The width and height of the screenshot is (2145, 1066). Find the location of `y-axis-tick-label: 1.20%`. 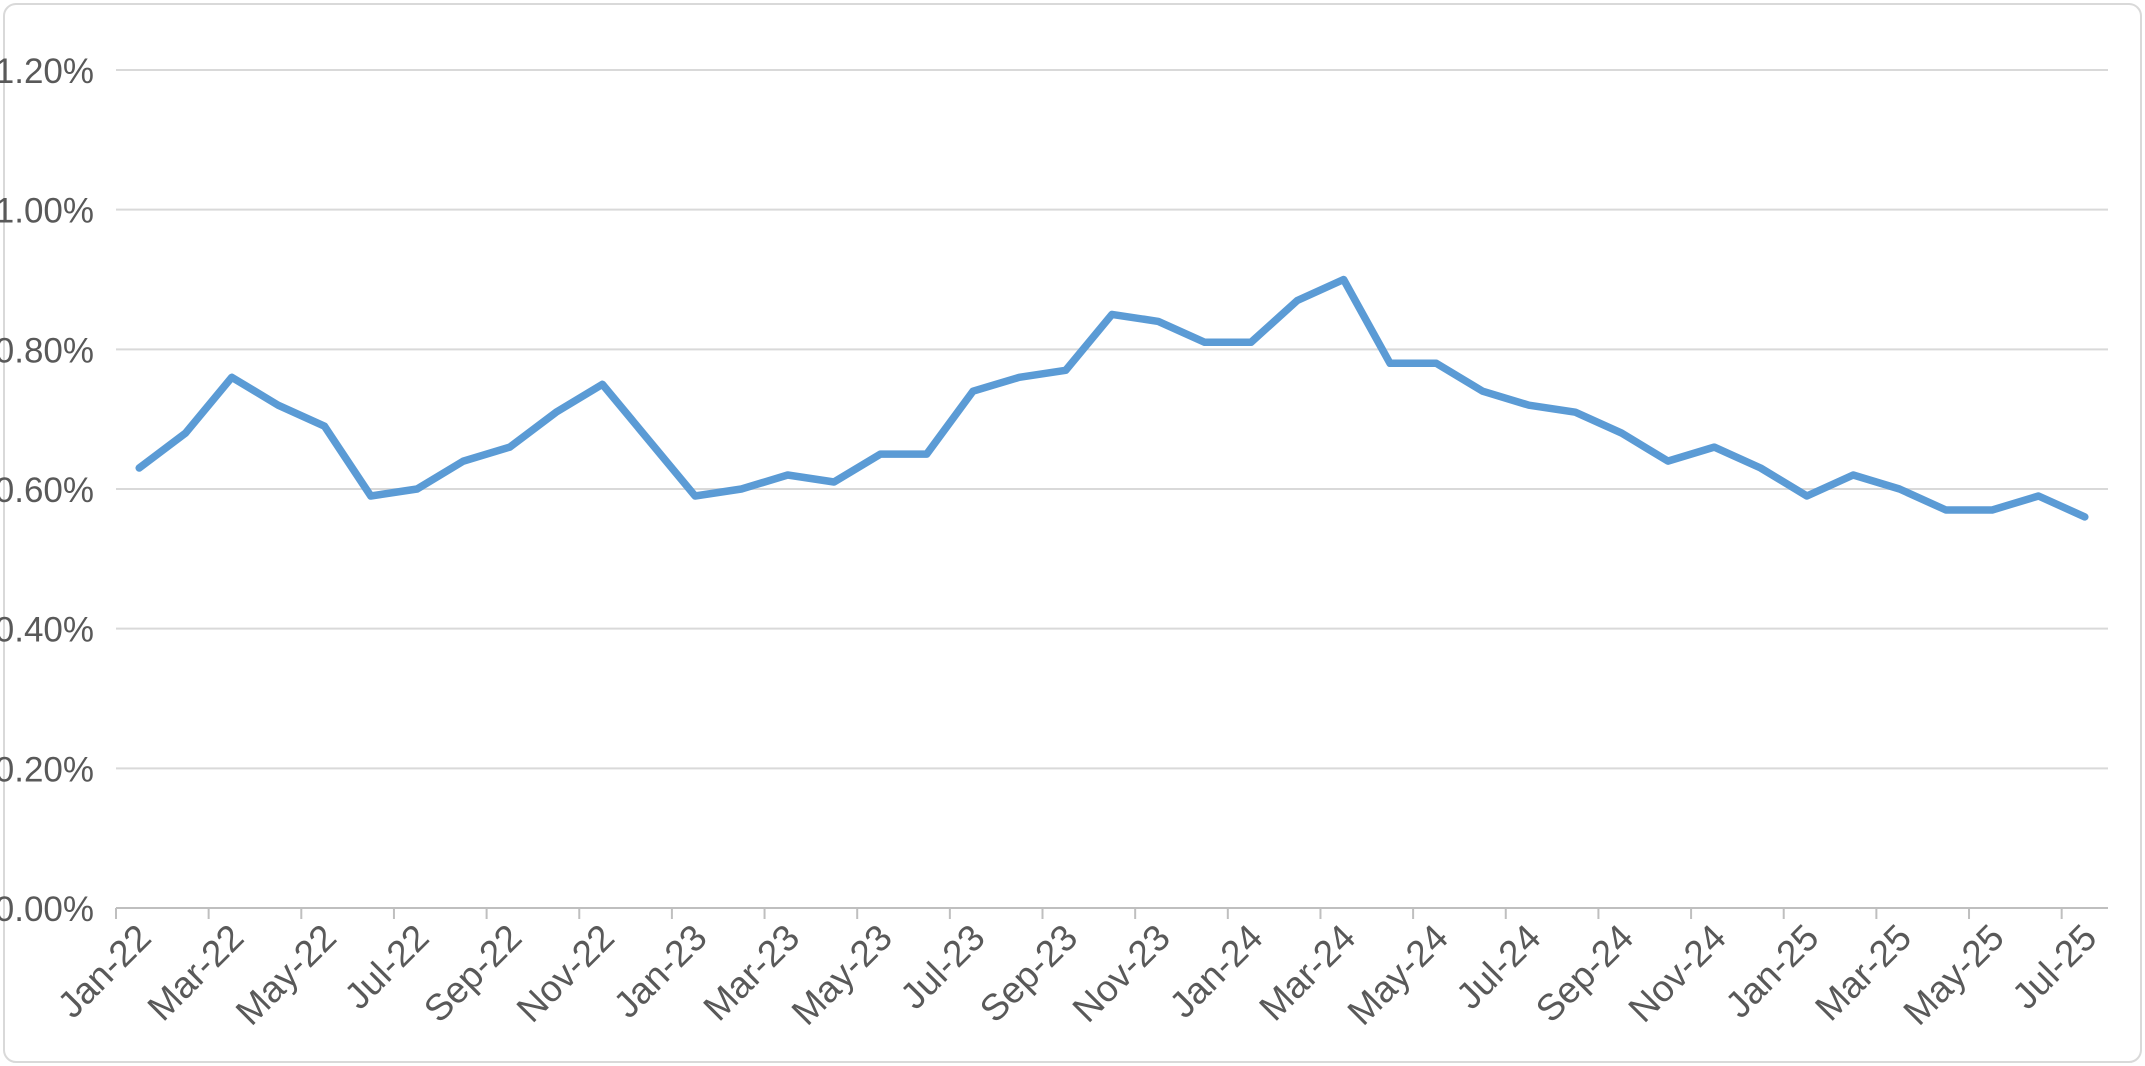

y-axis-tick-label: 1.20% is located at coordinates (47, 71).